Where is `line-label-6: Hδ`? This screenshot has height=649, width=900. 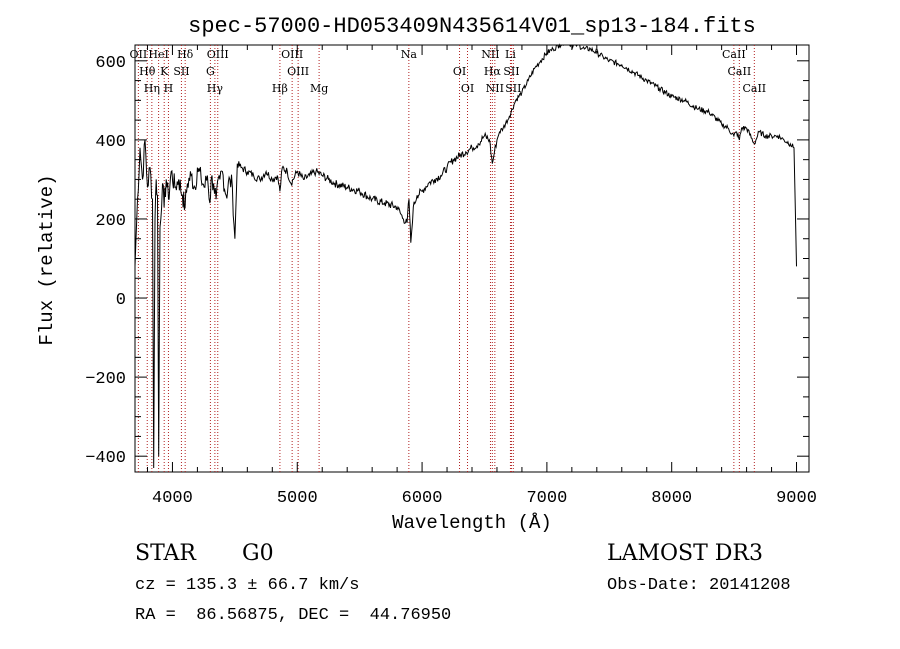
line-label-6: Hδ is located at coordinates (185, 54).